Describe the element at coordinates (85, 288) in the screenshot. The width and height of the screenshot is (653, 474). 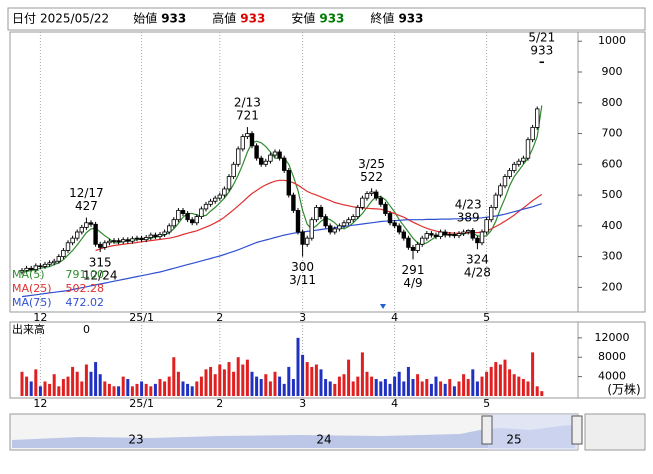
I see `legend-value: 502.28` at that location.